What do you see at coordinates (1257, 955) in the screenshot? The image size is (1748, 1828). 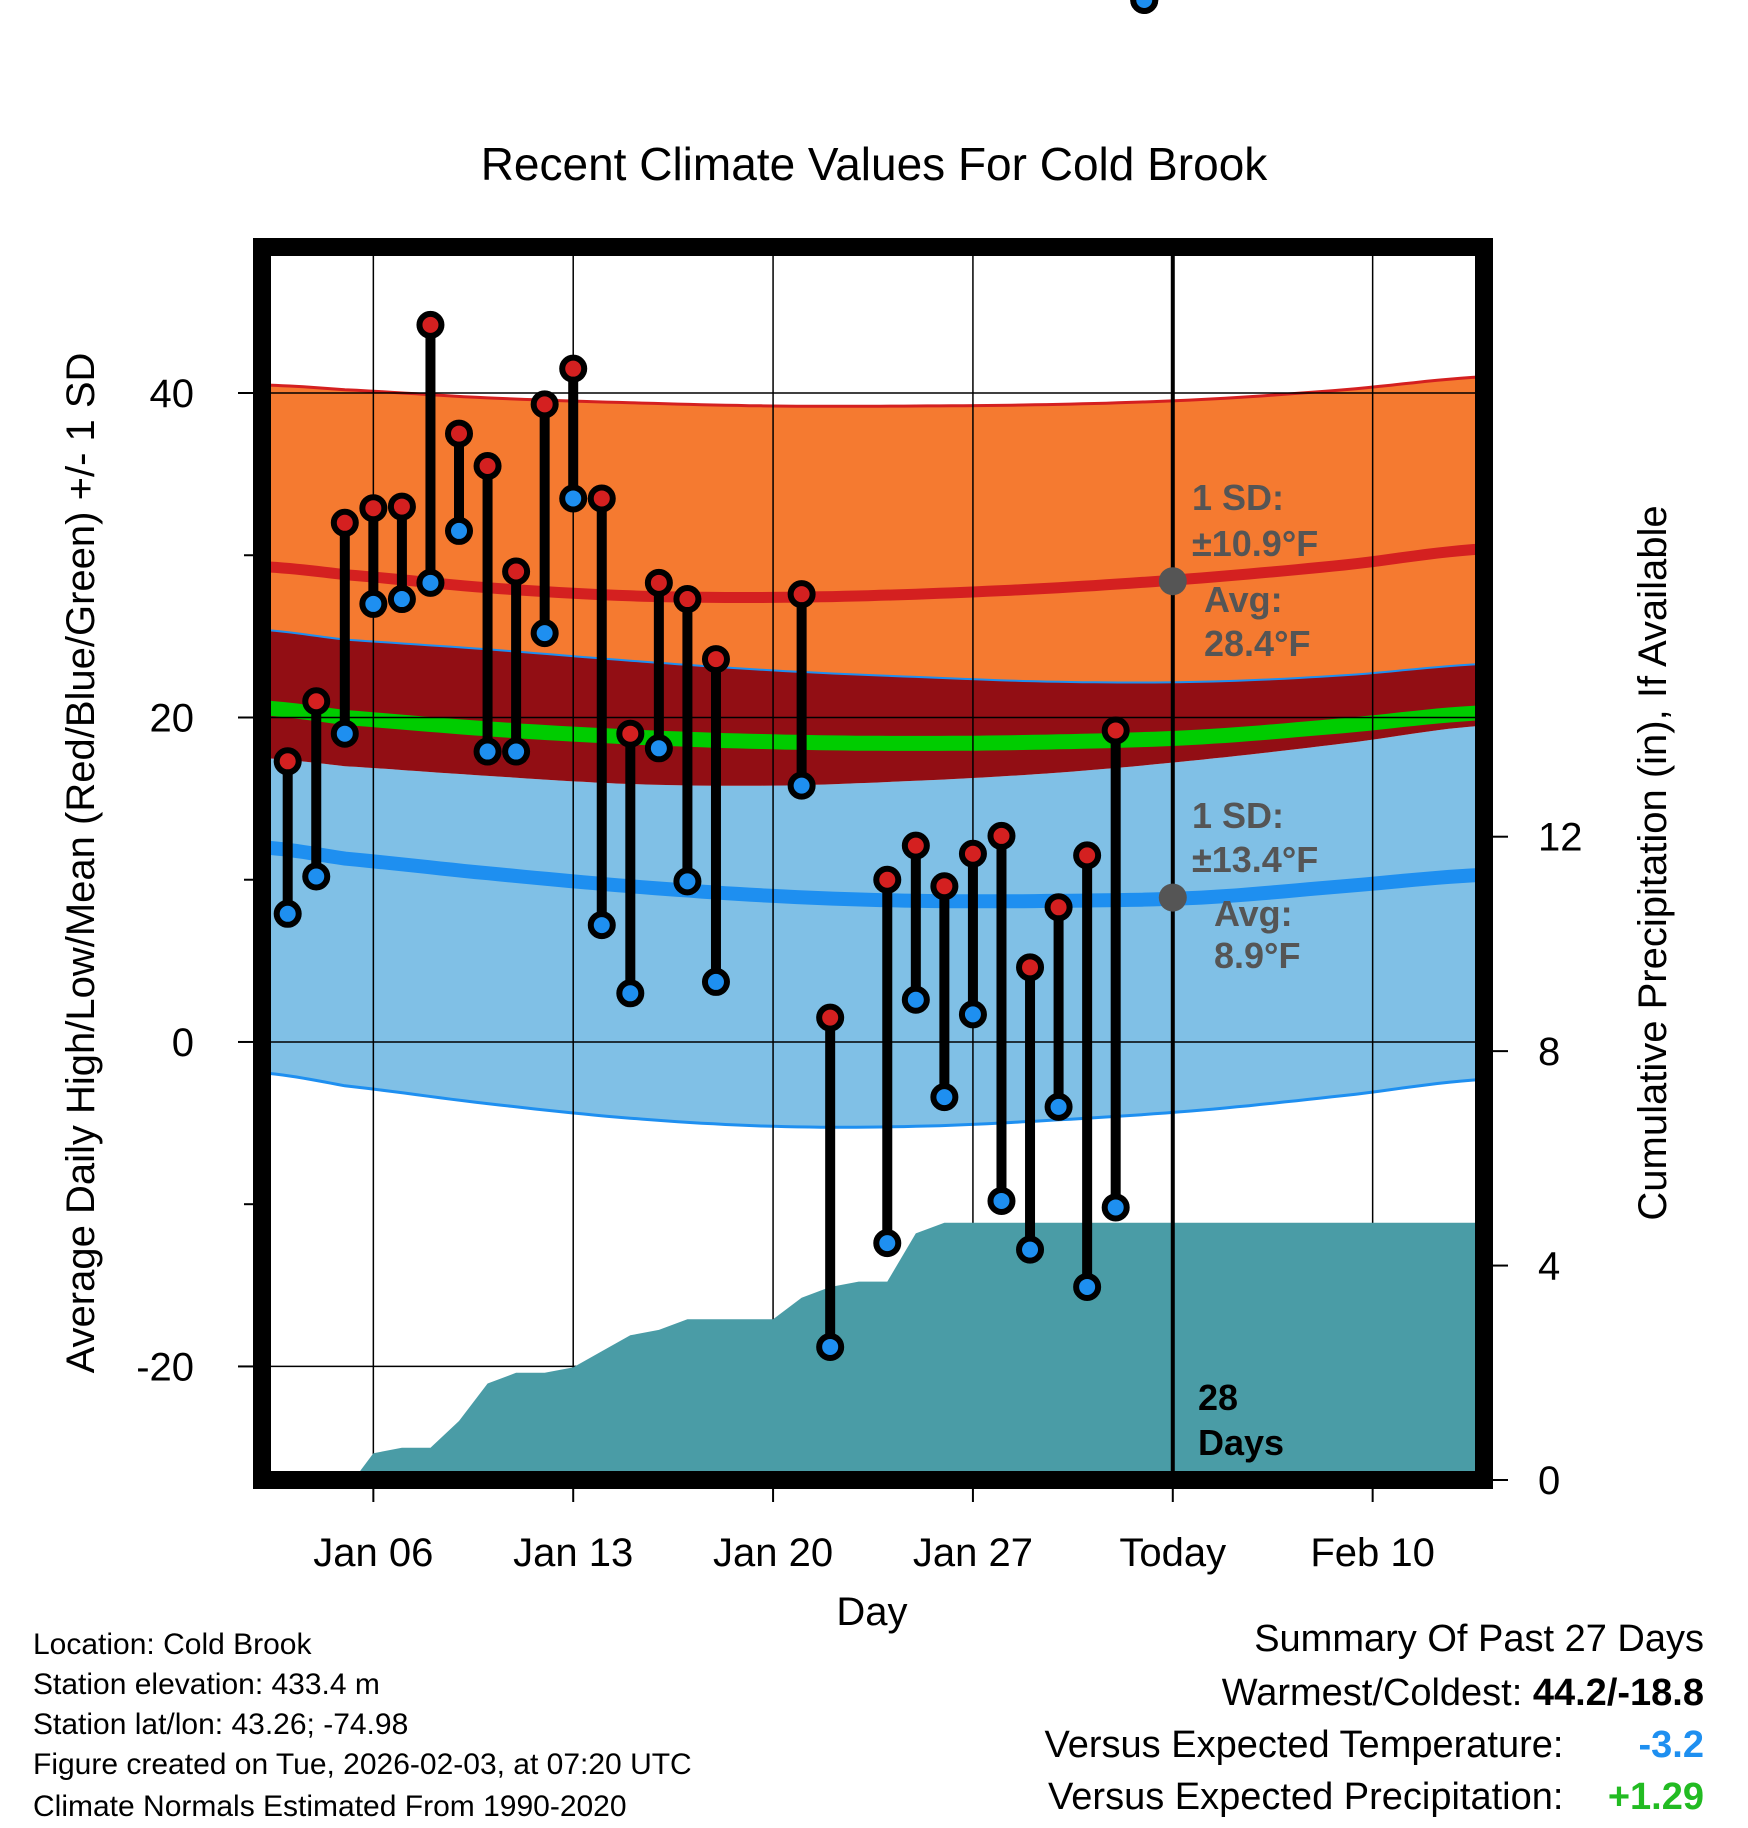 I see `low-avg-value: 8.9°F` at bounding box center [1257, 955].